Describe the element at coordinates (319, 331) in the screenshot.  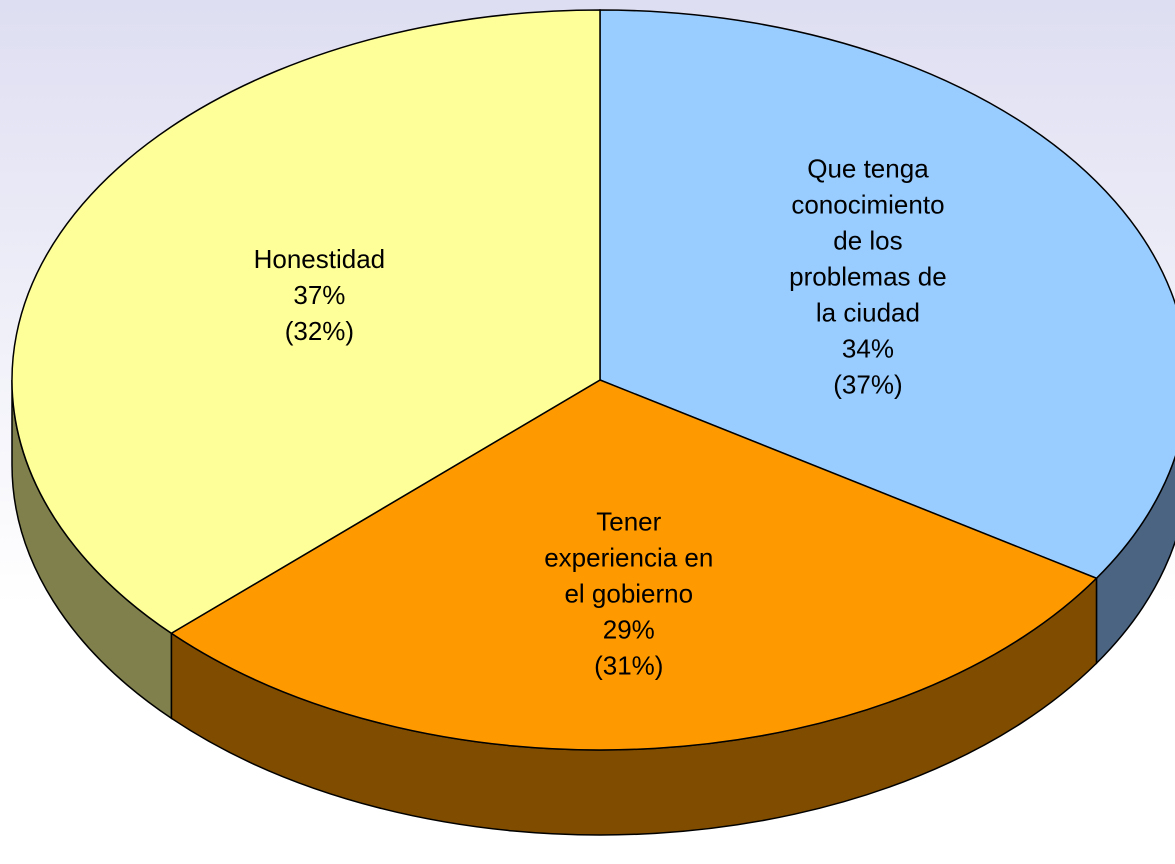
I see `secondary-label: (32%)` at that location.